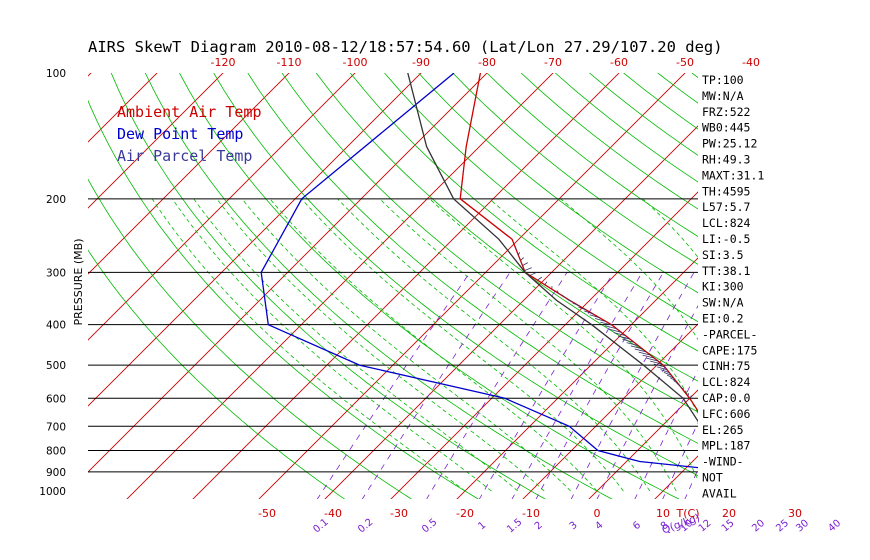 The height and width of the screenshot is (560, 870). What do you see at coordinates (782, 526) in the screenshot?
I see `mixing-ratio-tick-label: 25` at bounding box center [782, 526].